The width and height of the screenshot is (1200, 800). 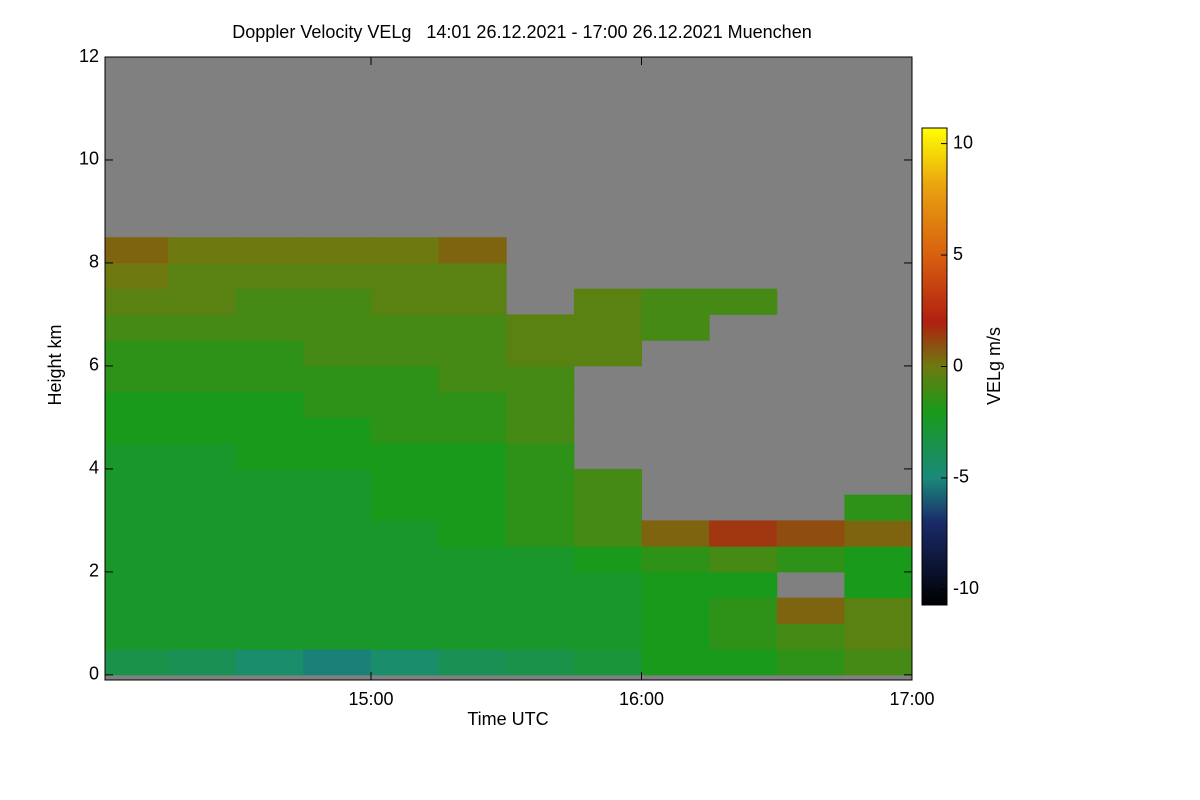 I want to click on colorbar-tick-label: 0, so click(x=958, y=365).